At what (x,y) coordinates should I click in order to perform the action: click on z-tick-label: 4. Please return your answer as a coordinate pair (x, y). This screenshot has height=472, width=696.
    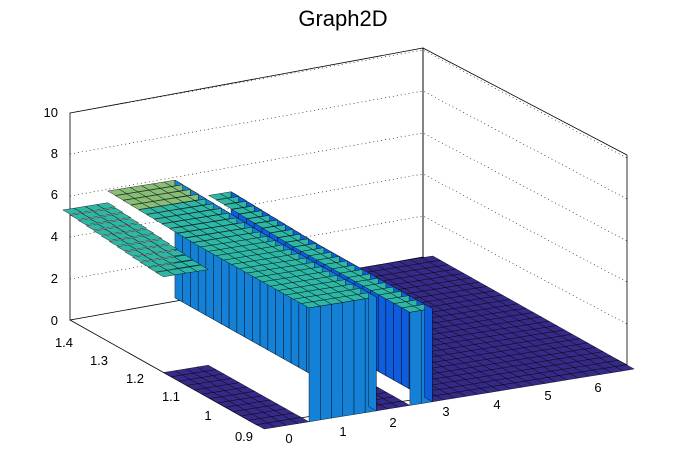
    Looking at the image, I should click on (54, 236).